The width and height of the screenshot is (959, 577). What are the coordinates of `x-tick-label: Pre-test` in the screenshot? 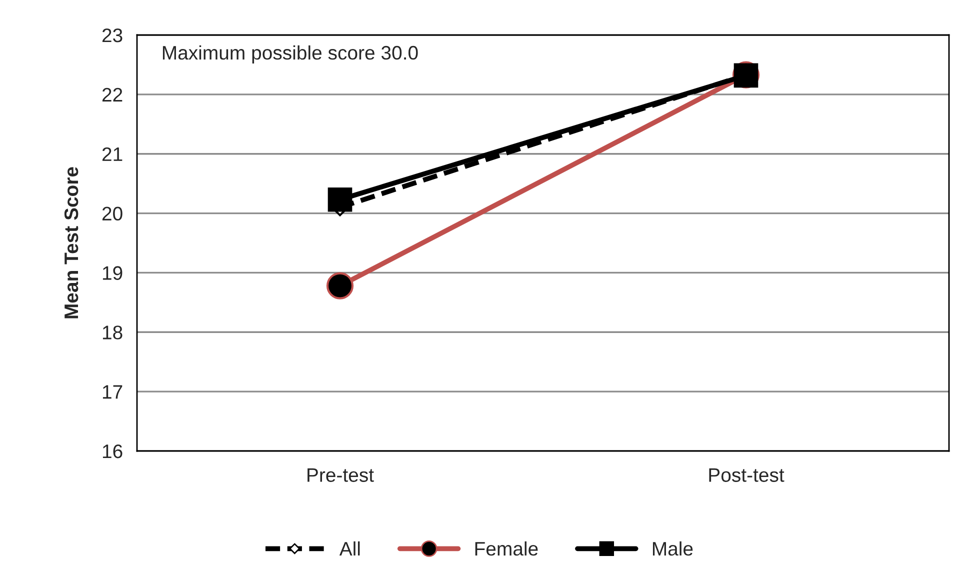 It's located at (341, 475).